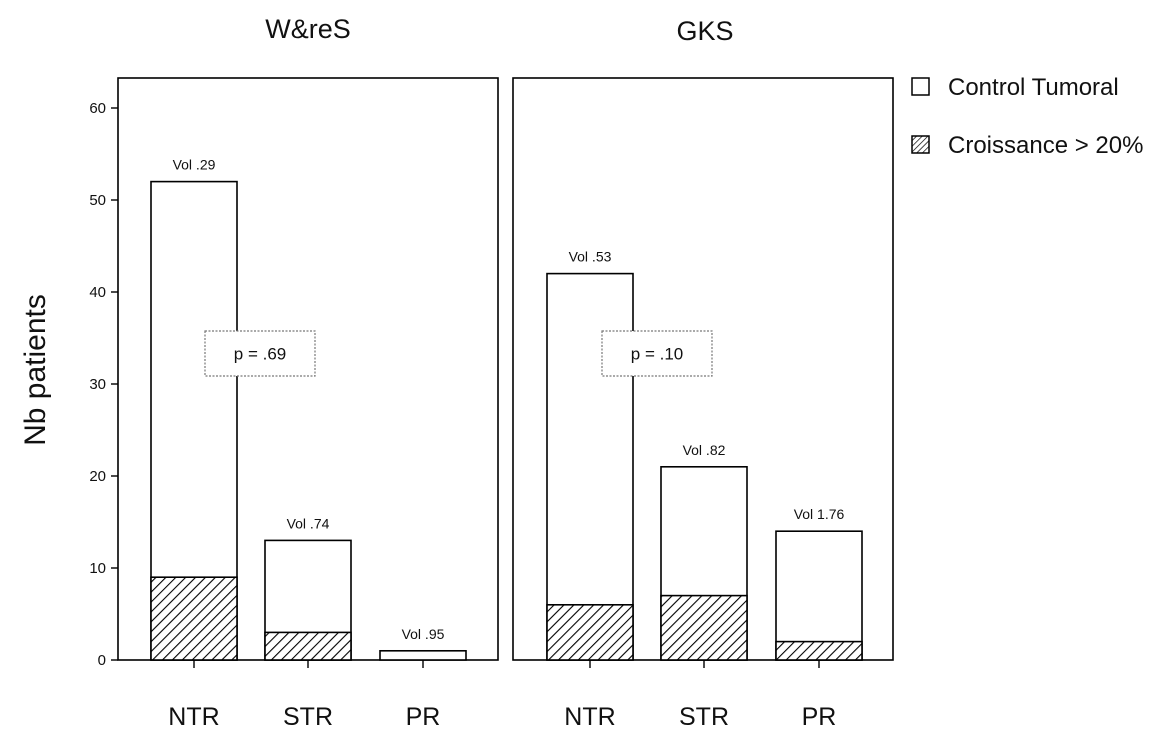  Describe the element at coordinates (819, 514) in the screenshot. I see `bar-data-label: Vol 1.76` at that location.